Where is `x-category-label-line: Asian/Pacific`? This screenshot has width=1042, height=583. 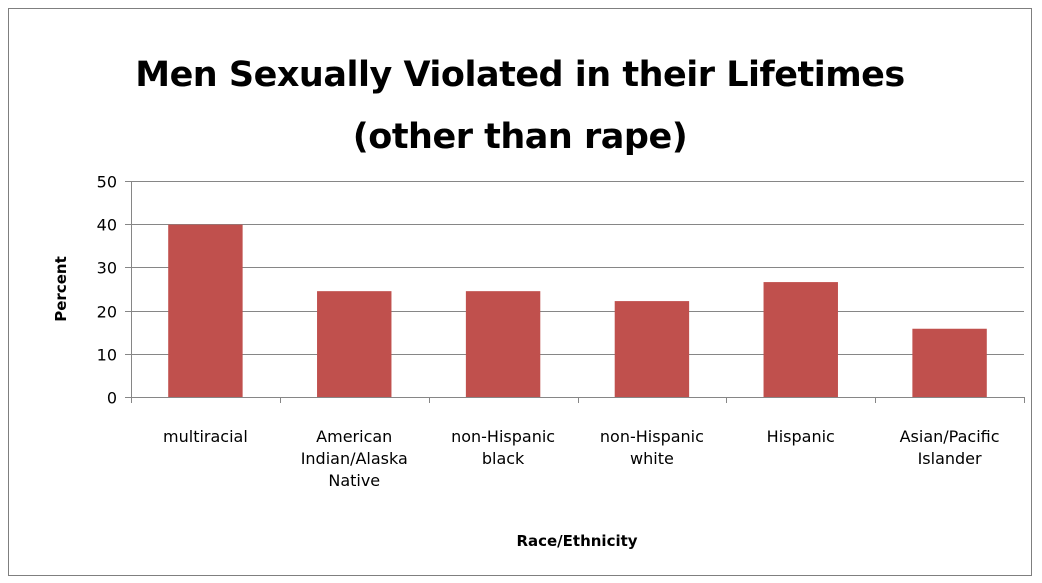
x-category-label-line: Asian/Pacific is located at coordinates (950, 436).